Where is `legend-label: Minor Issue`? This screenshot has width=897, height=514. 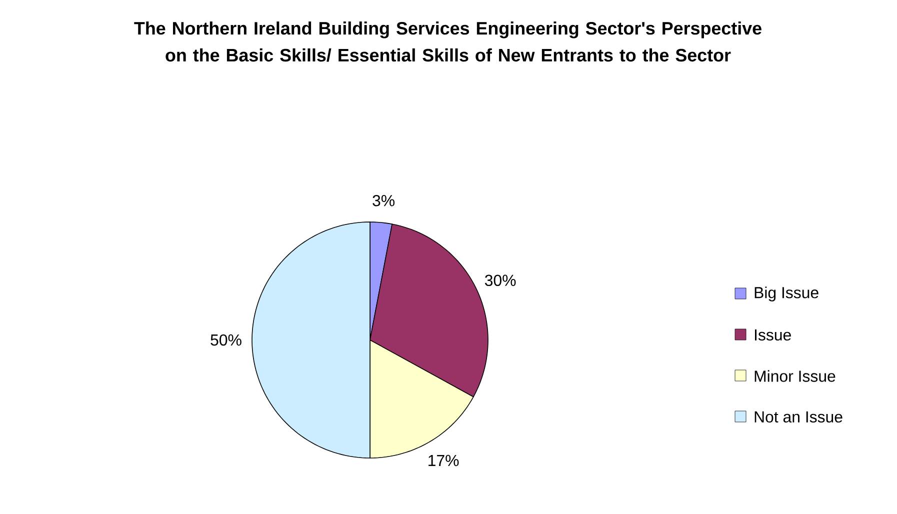 legend-label: Minor Issue is located at coordinates (795, 376).